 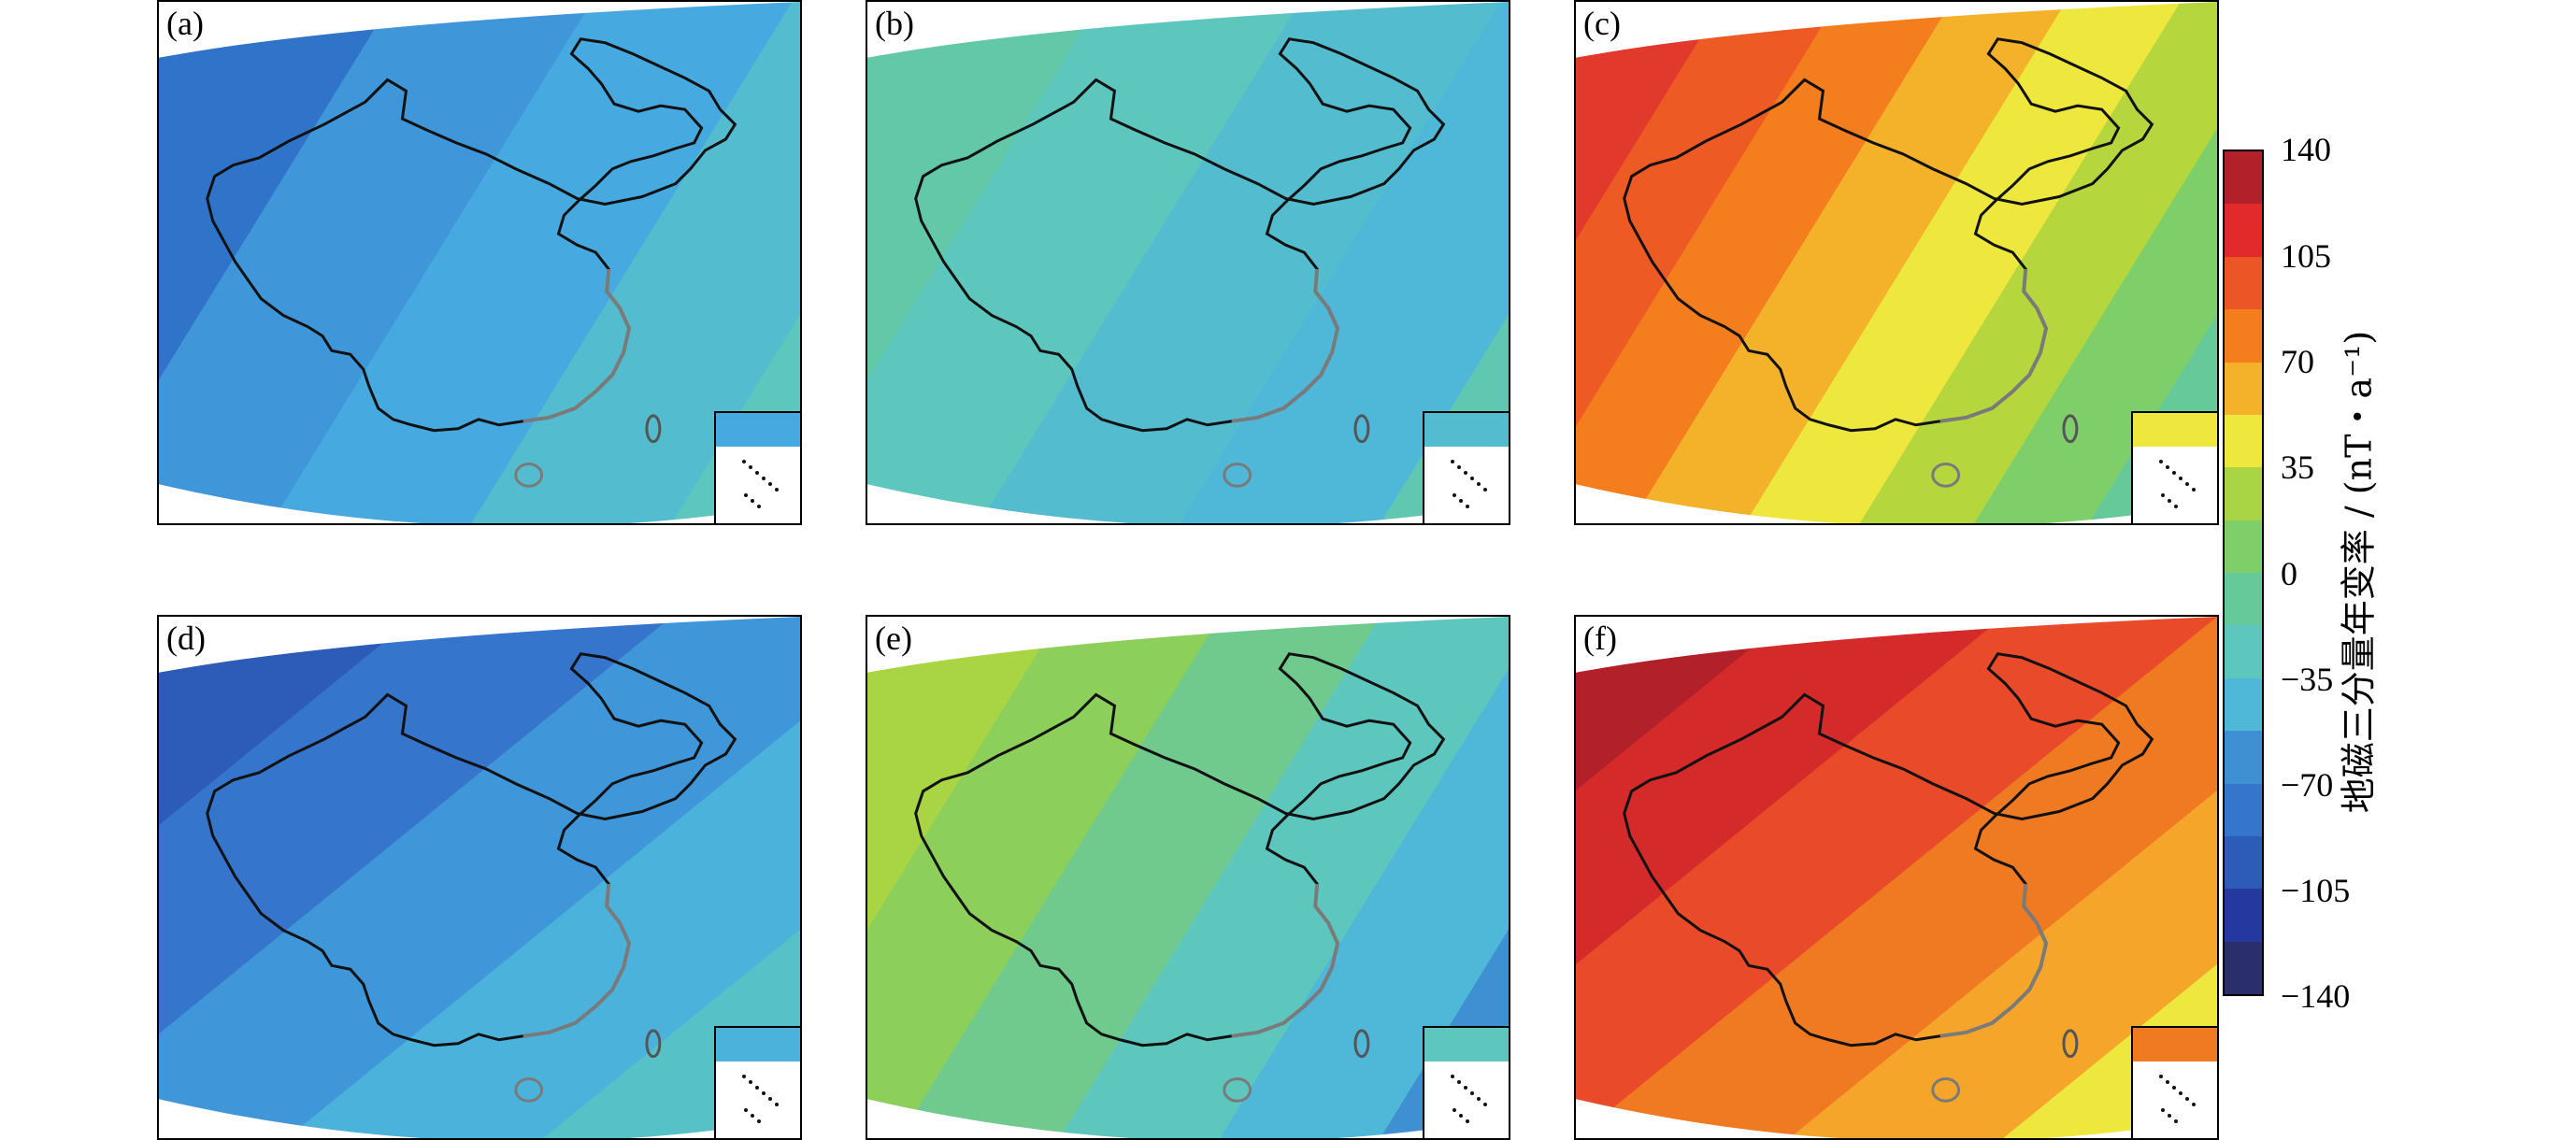 I want to click on colorbar-tick: 140, so click(x=2306, y=149).